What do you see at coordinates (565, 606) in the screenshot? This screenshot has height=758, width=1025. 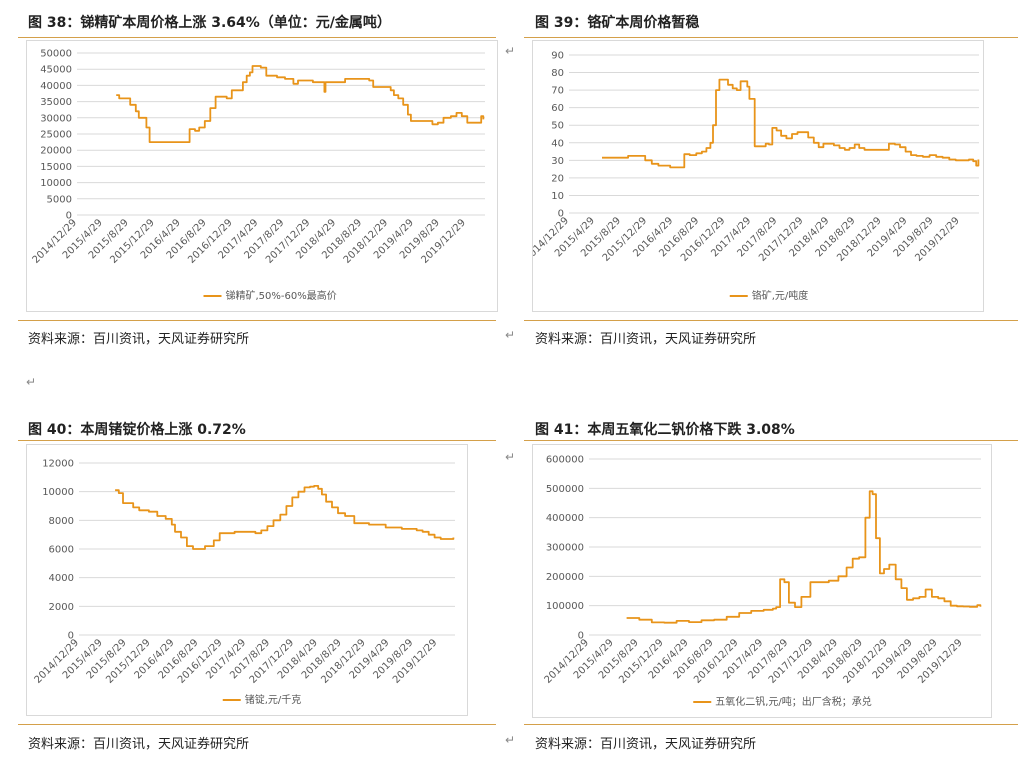 I see `y-tick-label: 100000` at bounding box center [565, 606].